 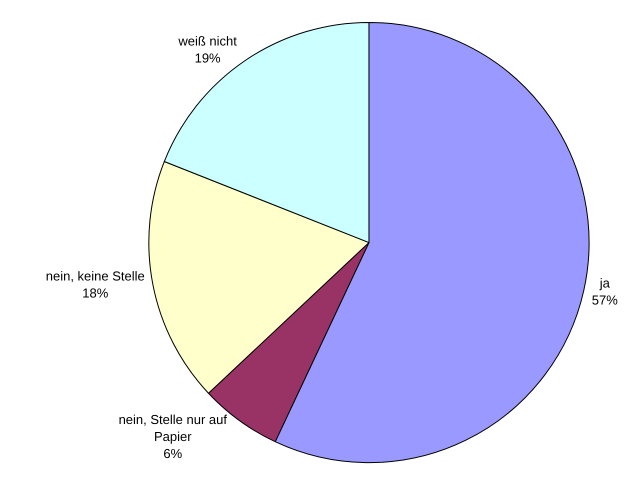 What do you see at coordinates (207, 41) in the screenshot?
I see `slice-label: weiß nicht` at bounding box center [207, 41].